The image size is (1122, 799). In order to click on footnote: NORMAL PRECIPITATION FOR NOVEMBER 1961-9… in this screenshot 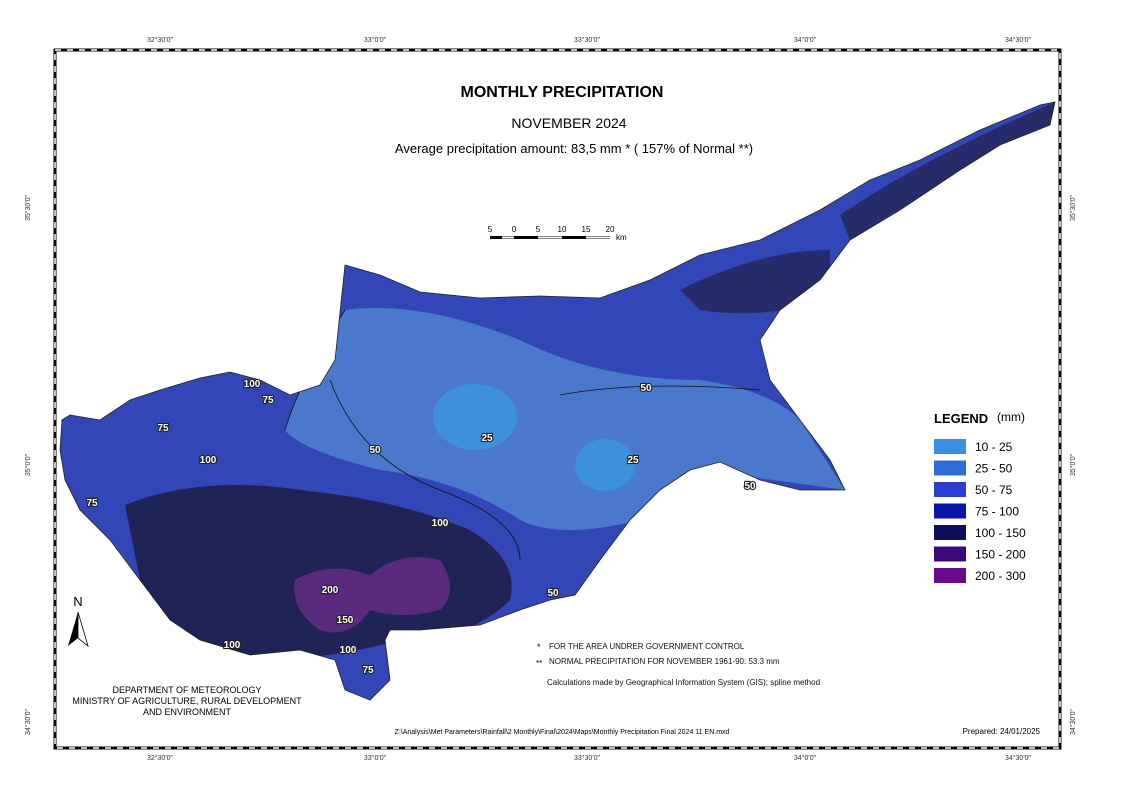, I will do `click(664, 661)`.